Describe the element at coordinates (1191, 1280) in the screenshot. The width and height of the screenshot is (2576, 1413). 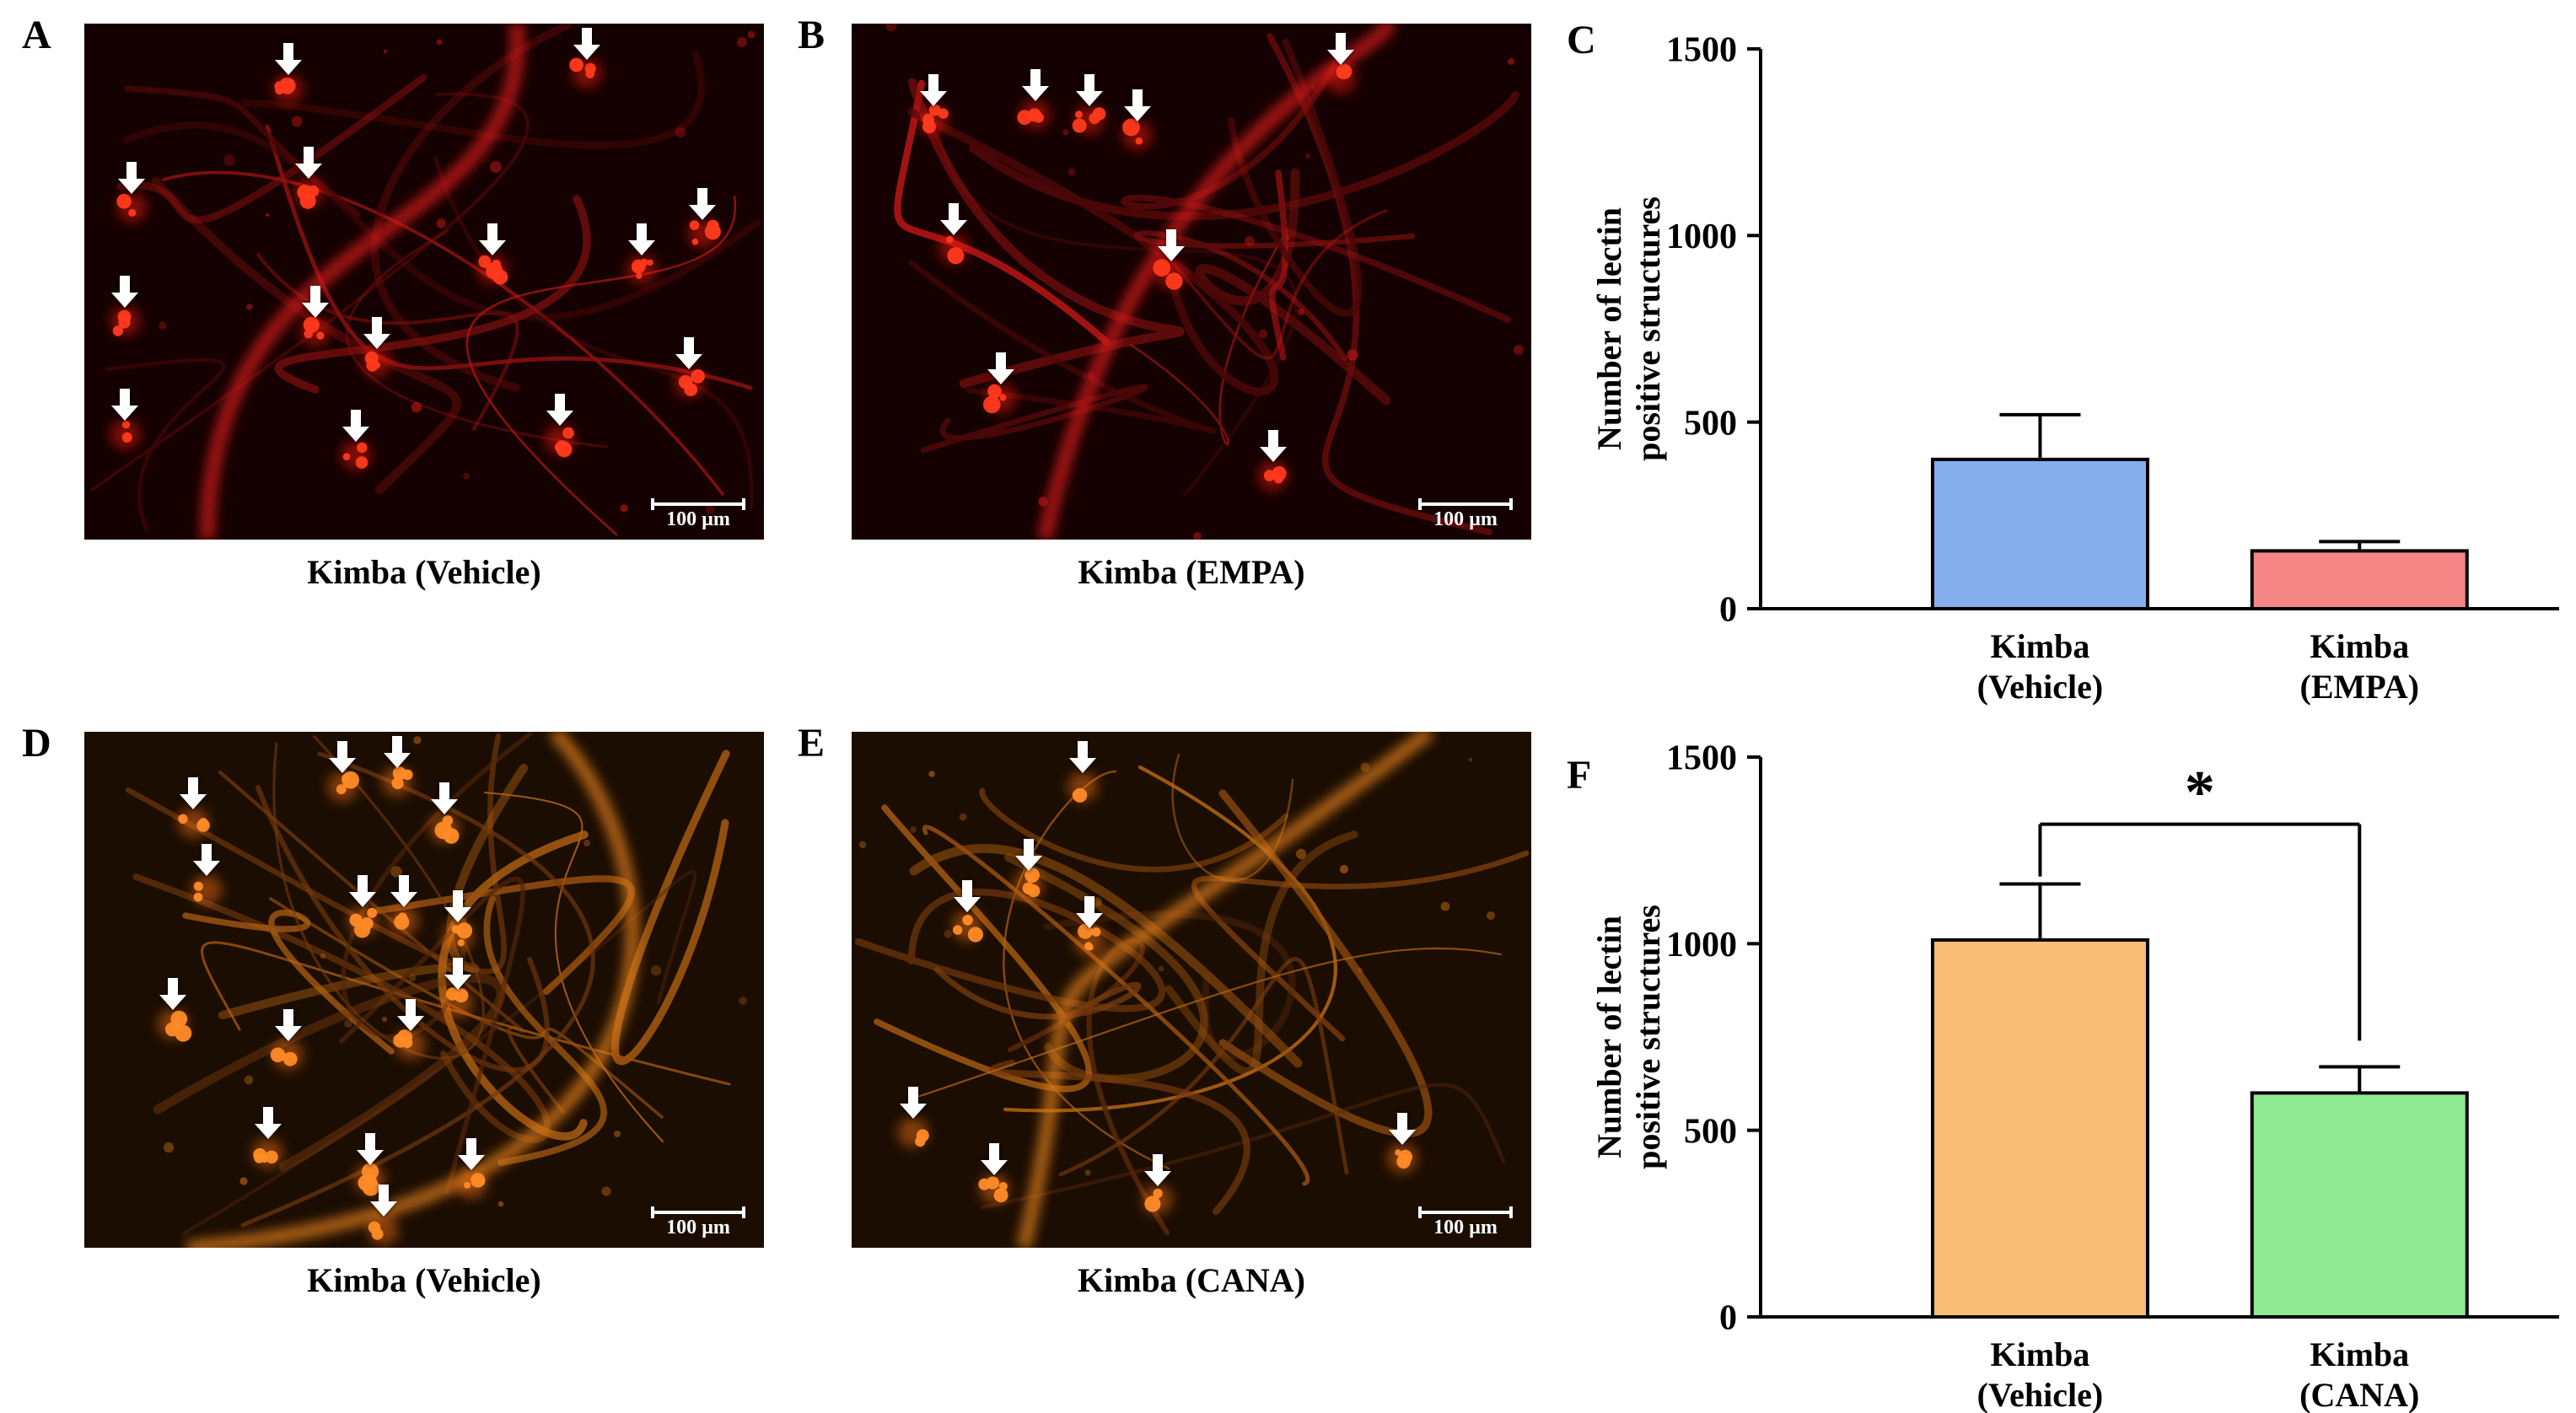
I see `caption-panel-e: Kimba (CANA)` at that location.